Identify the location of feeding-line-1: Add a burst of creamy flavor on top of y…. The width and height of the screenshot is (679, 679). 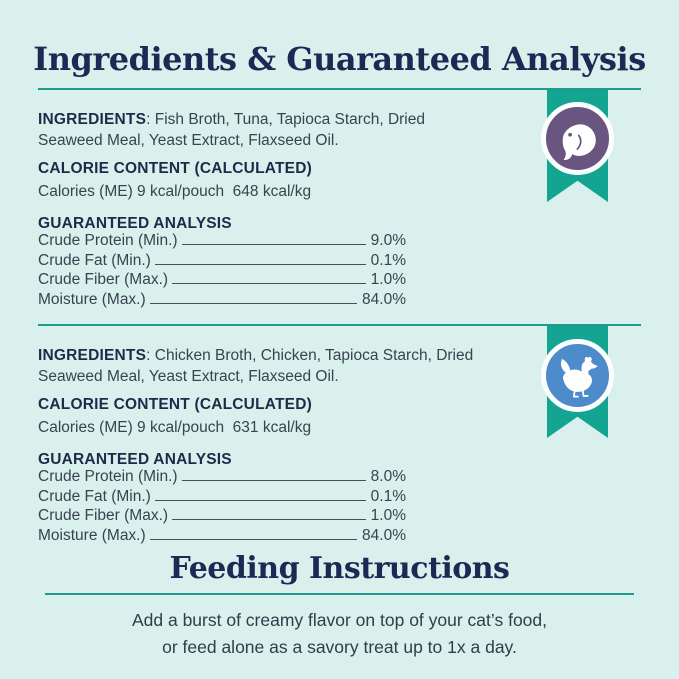
(339, 620).